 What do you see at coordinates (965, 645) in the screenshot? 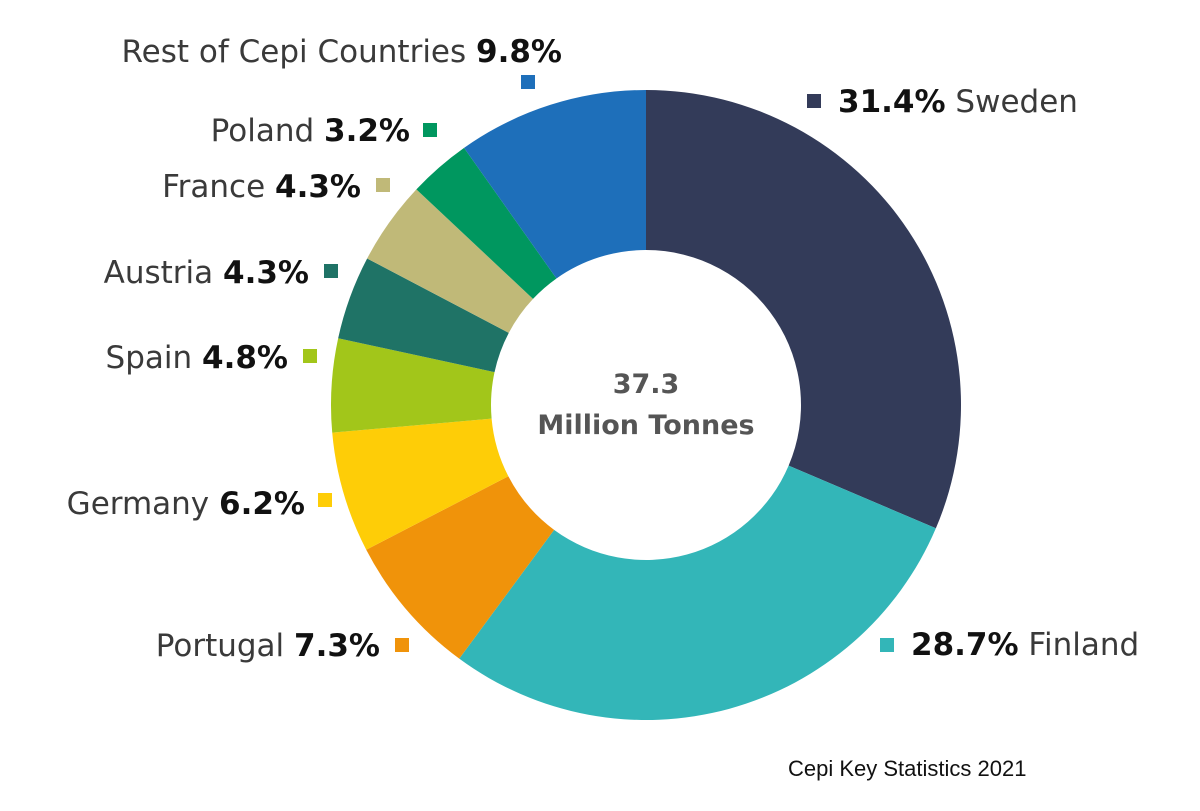
I see `slice-percent: 28.7%` at bounding box center [965, 645].